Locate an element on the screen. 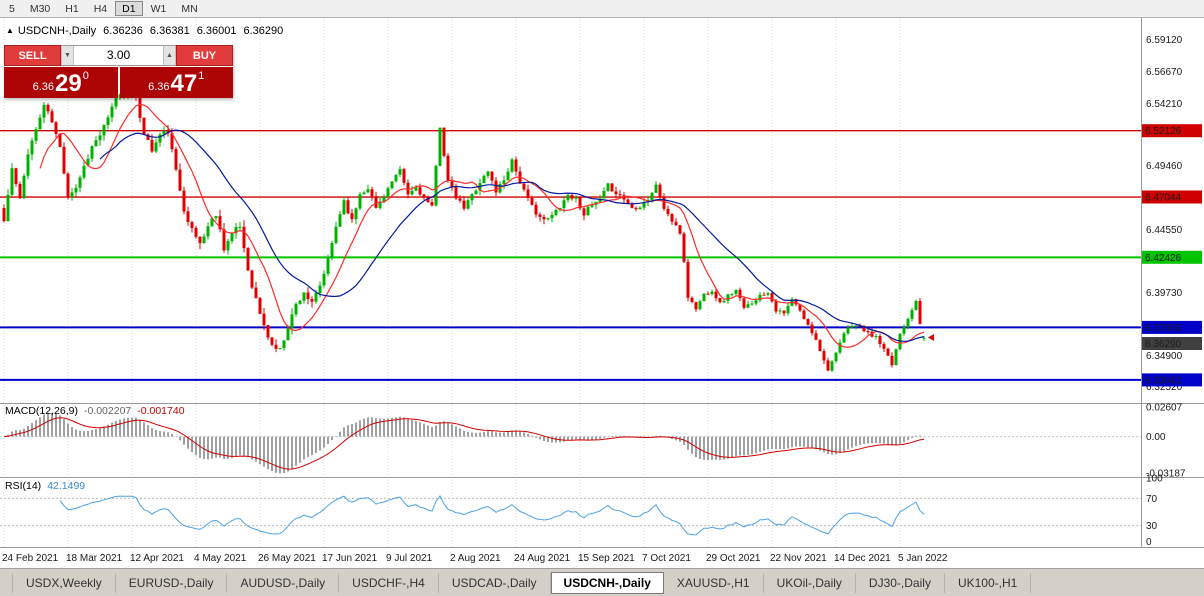  one-click-trading-panel: SELL ▼ 3.00 ▲ BUY 6.36 29 0 6.36 47 1 is located at coordinates (118, 71).